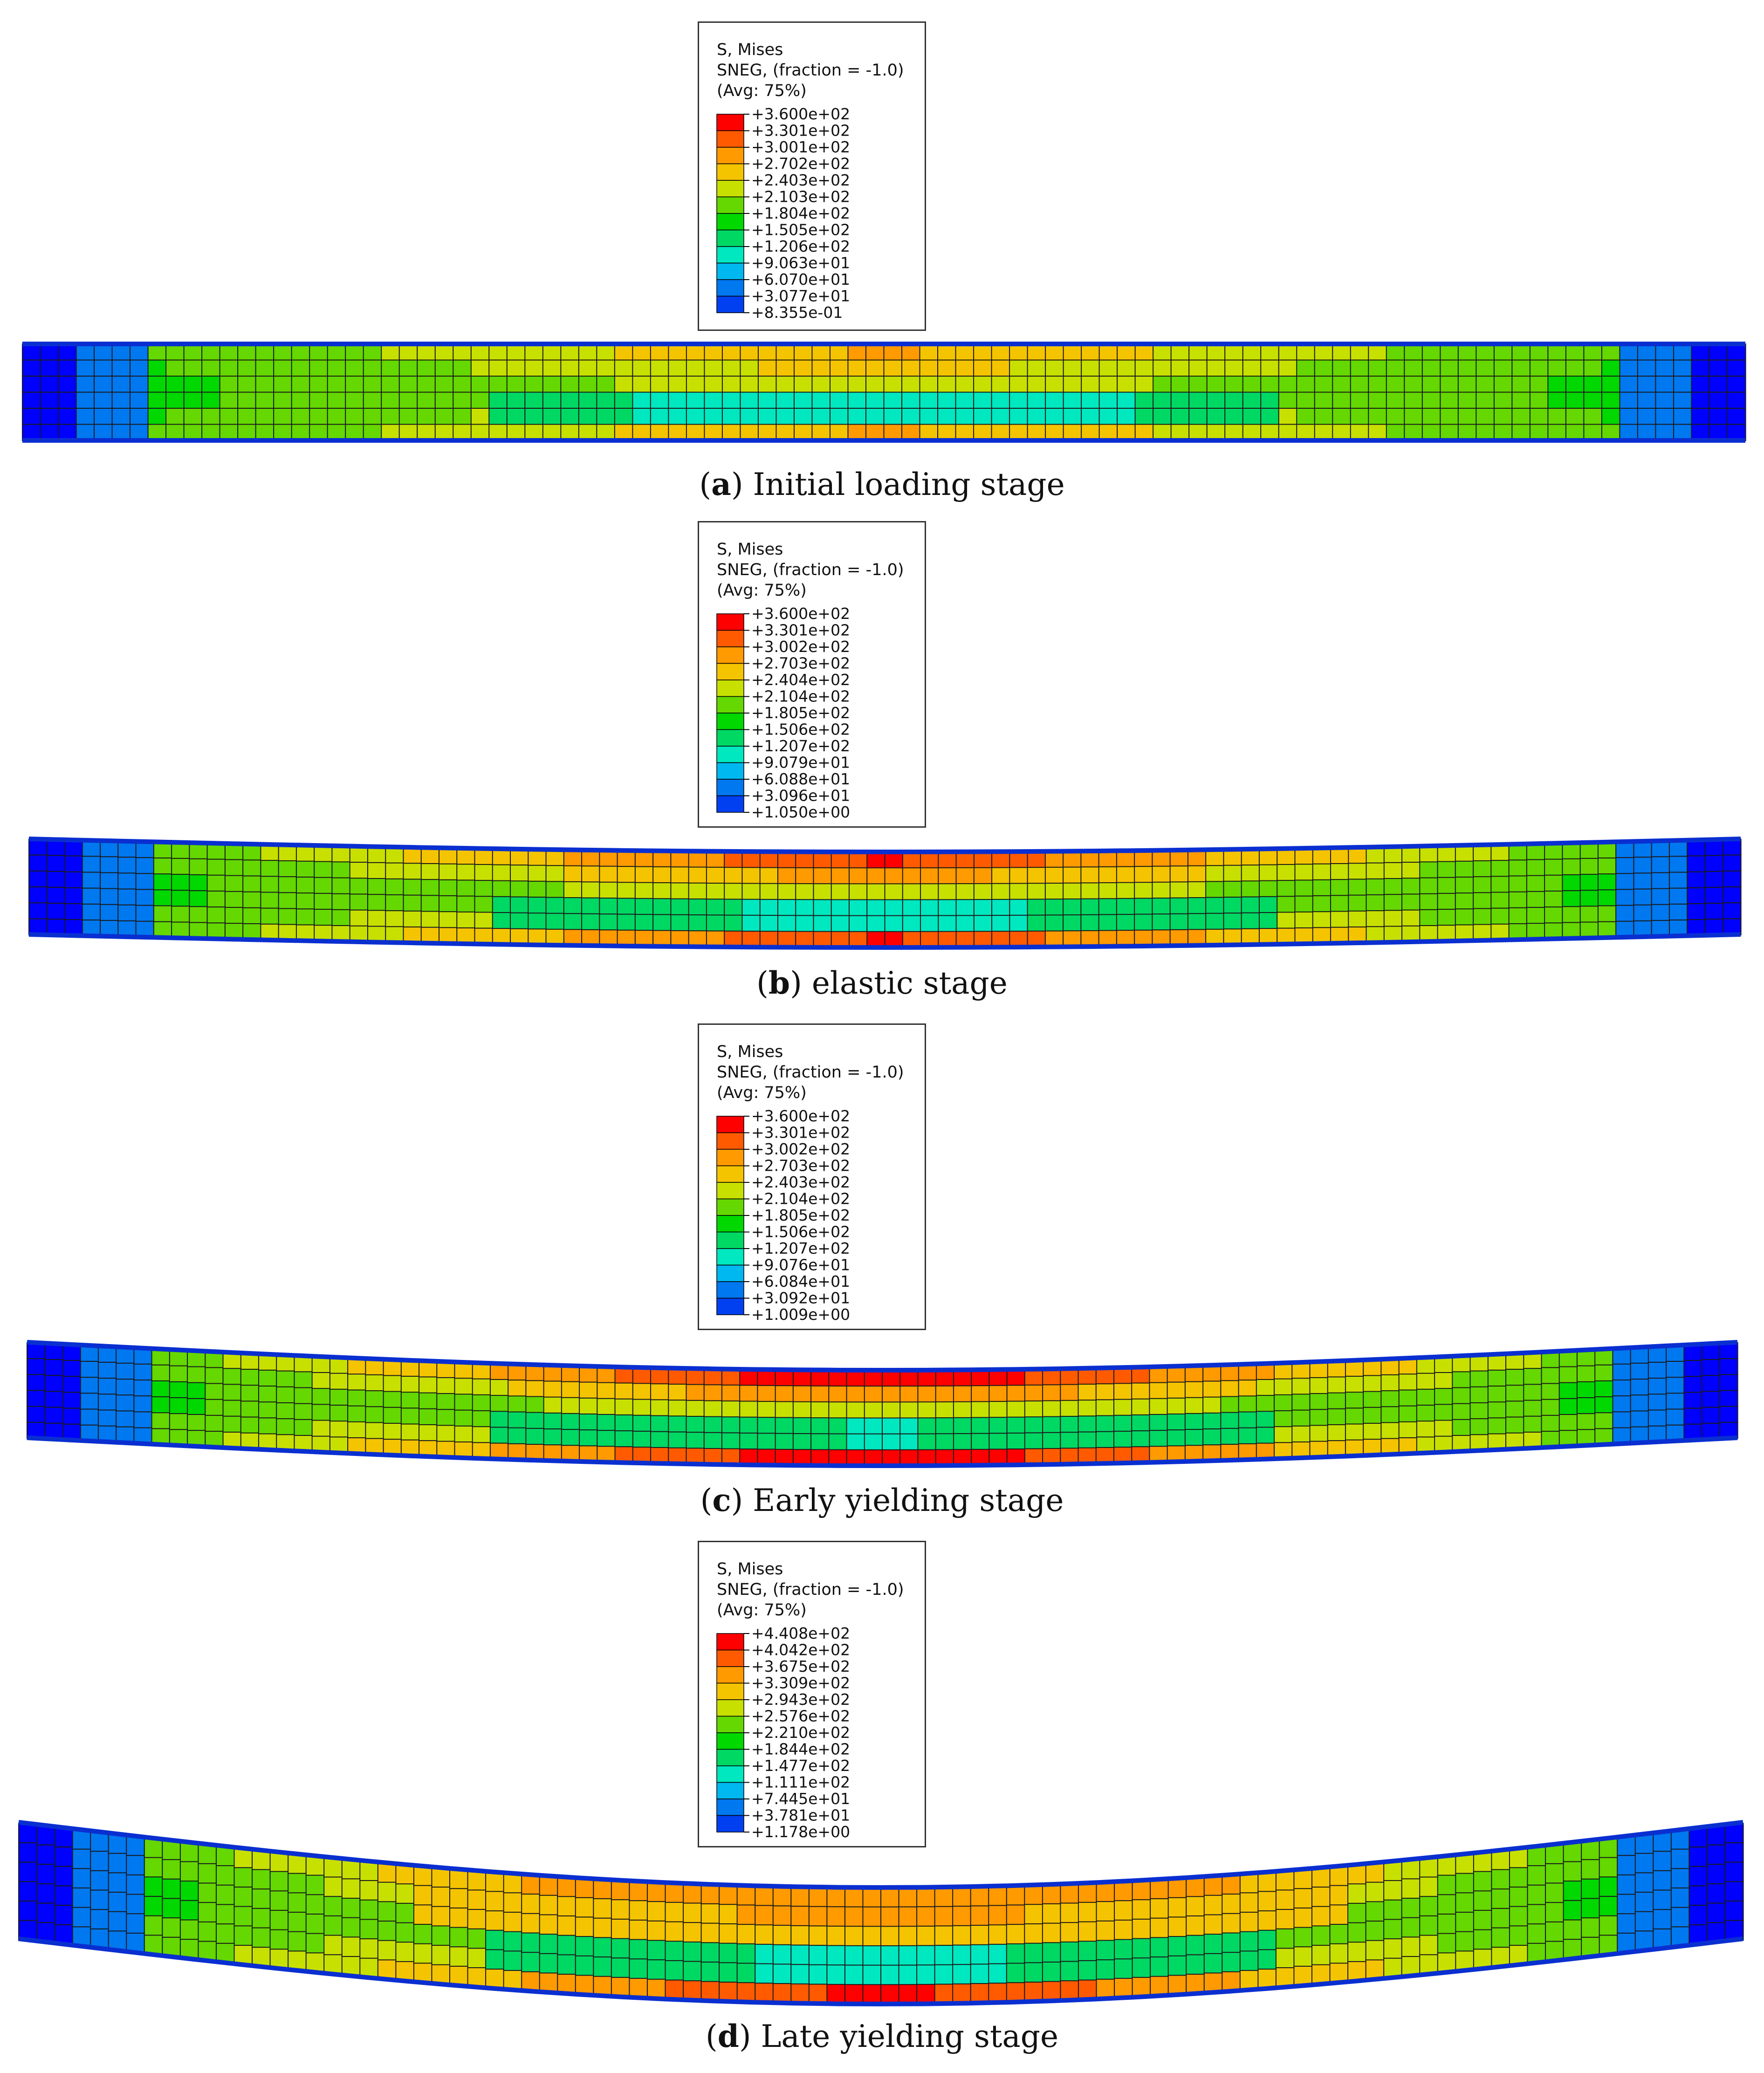 The width and height of the screenshot is (1764, 2073). Describe the element at coordinates (800, 279) in the screenshot. I see `scale-value: +6.070e+01` at that location.